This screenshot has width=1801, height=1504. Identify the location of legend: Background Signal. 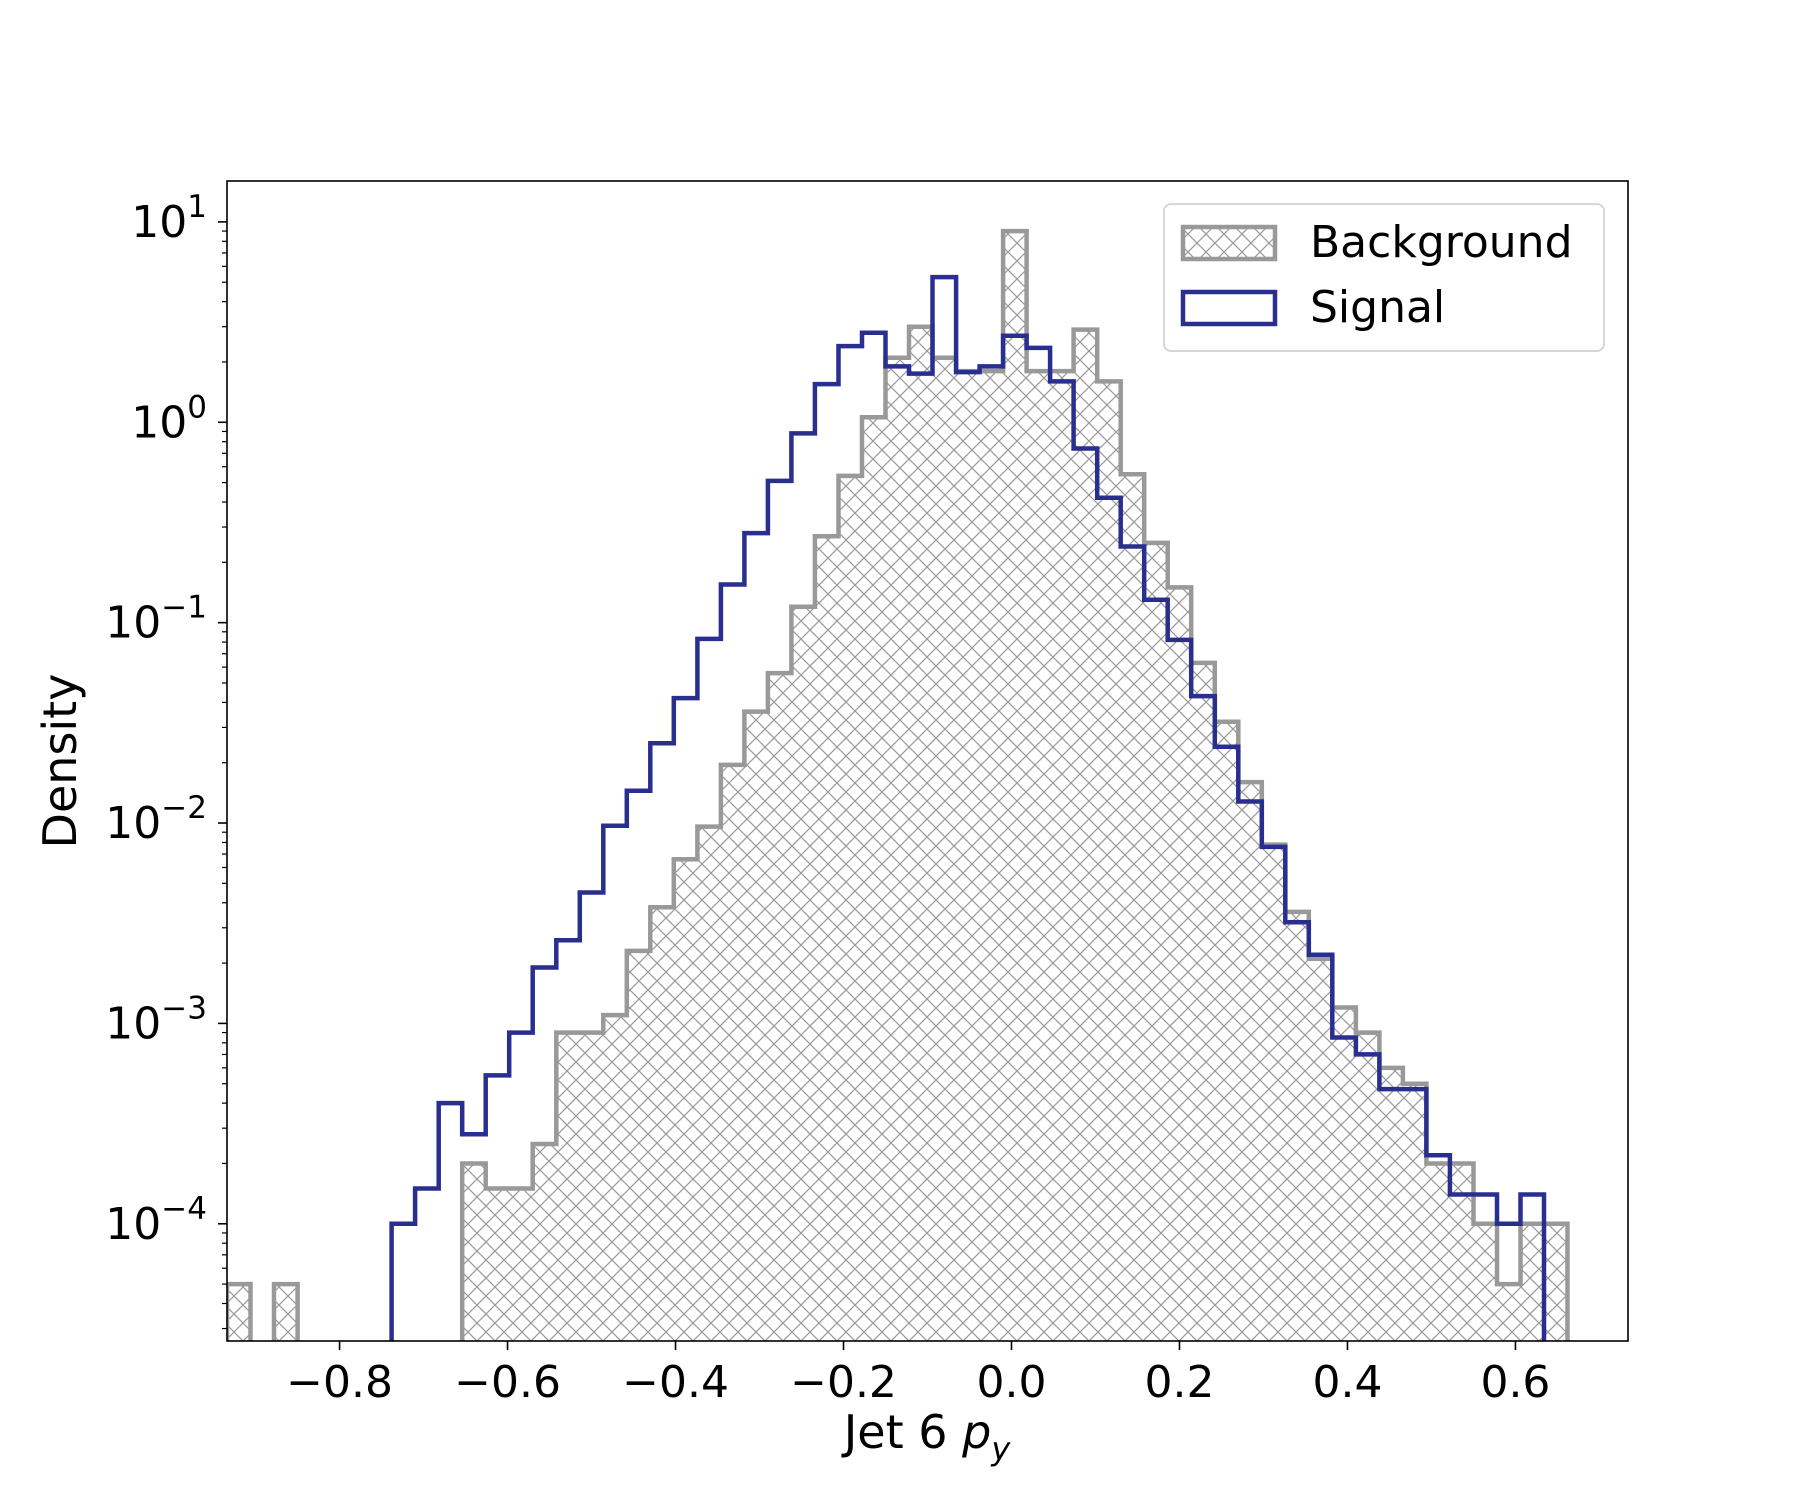
(1384, 277).